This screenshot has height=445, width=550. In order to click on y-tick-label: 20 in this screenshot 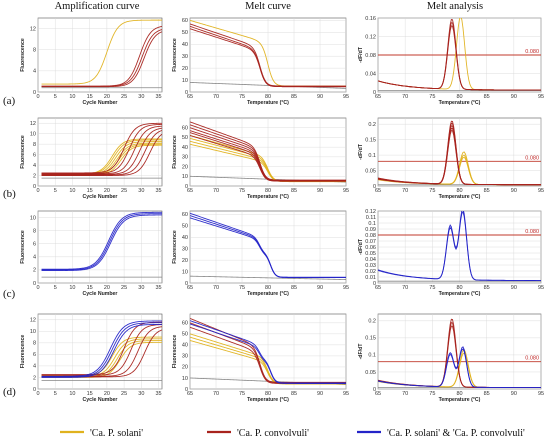, I will do `click(185, 69)`.